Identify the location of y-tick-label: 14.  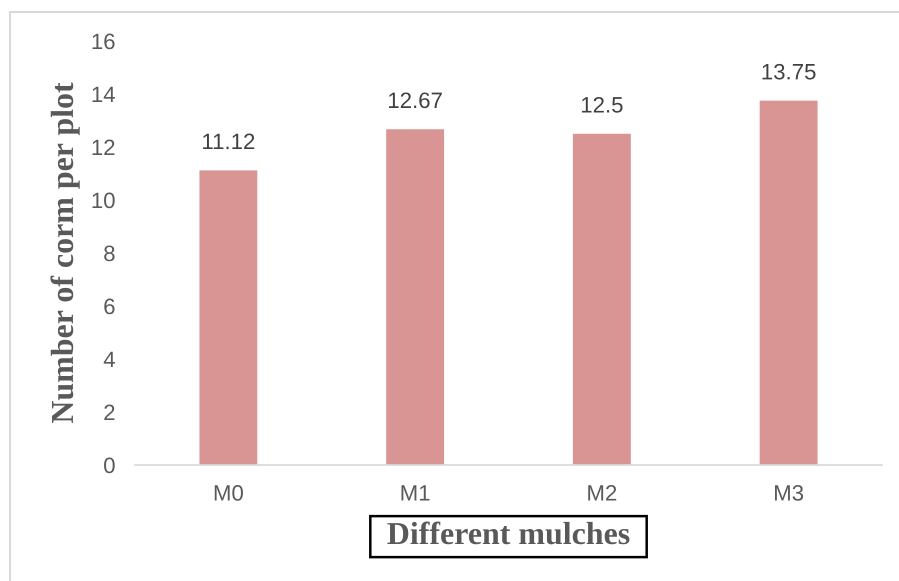
(103, 94).